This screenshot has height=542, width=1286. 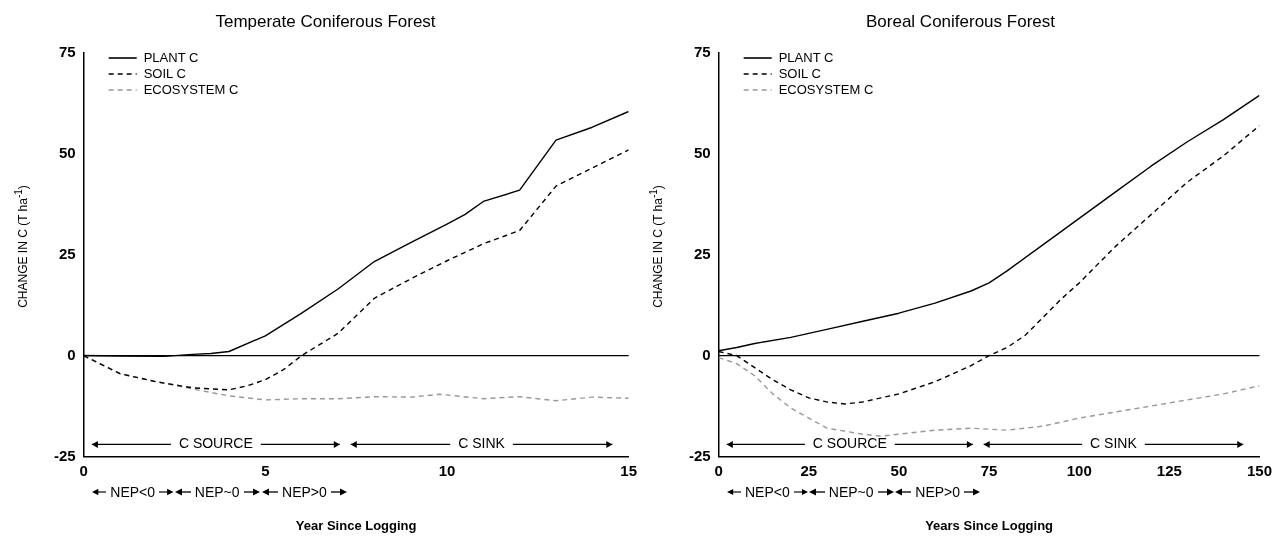 I want to click on chart-title: Temperate Coniferous Forest, so click(x=325, y=22).